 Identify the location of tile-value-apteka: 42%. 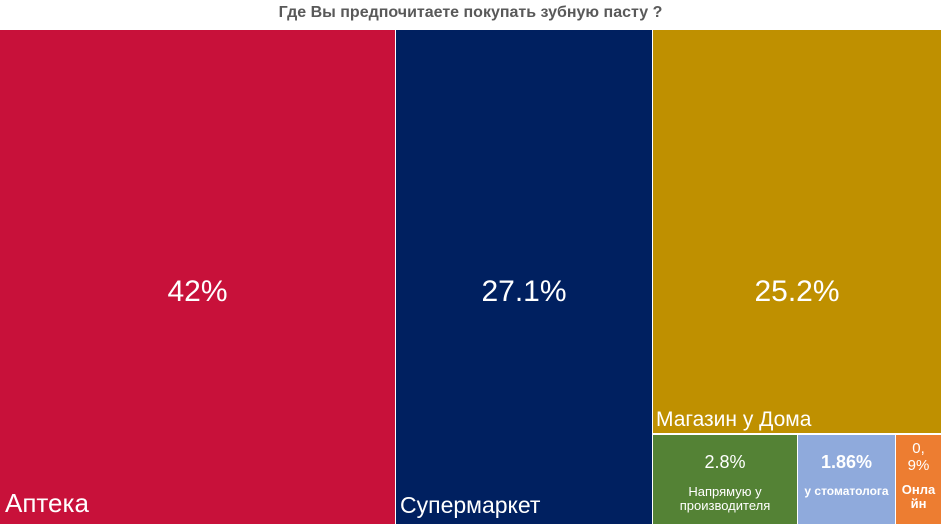
(197, 291).